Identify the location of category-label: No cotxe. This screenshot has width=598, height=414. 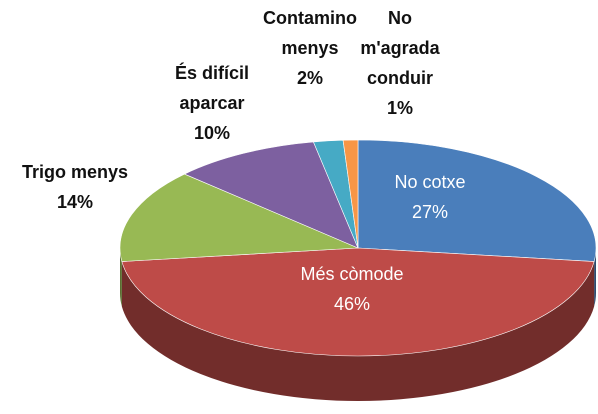
(430, 182).